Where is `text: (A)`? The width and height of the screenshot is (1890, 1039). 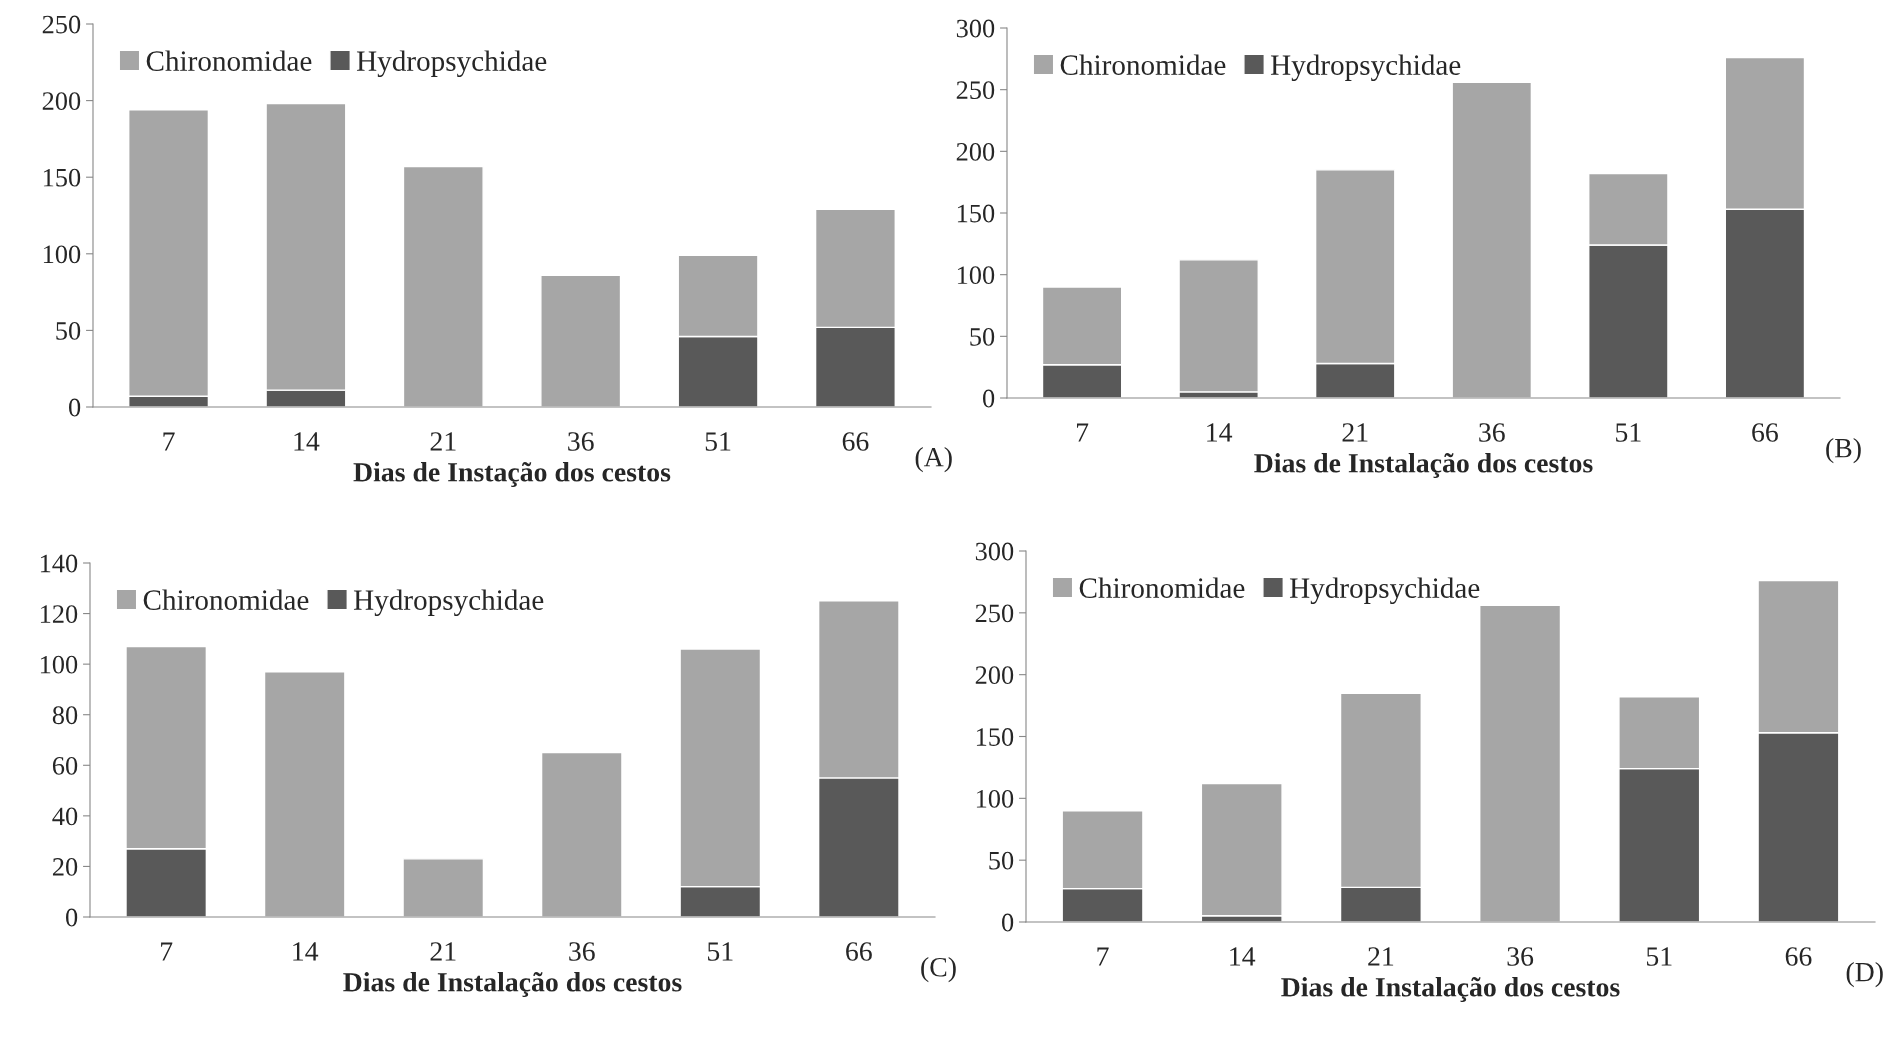
text: (A) is located at coordinates (933, 460).